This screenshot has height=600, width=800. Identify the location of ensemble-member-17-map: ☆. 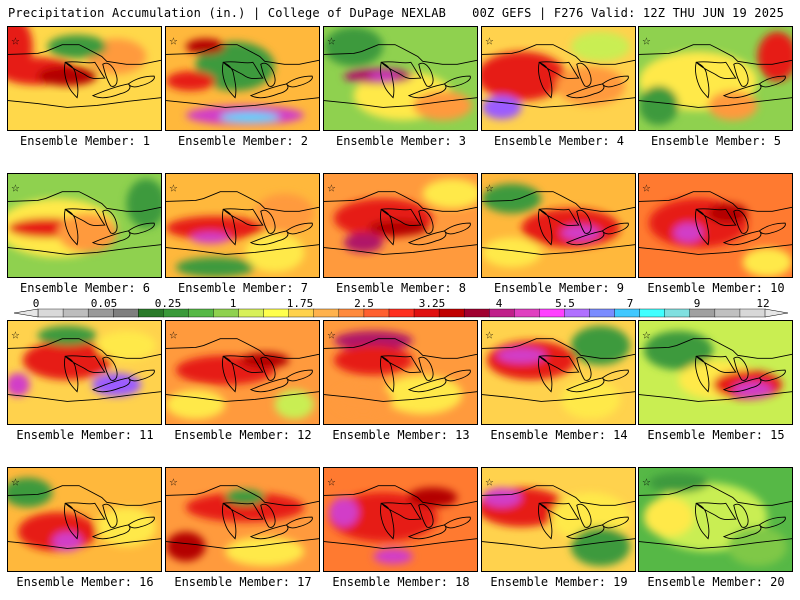
(242, 519).